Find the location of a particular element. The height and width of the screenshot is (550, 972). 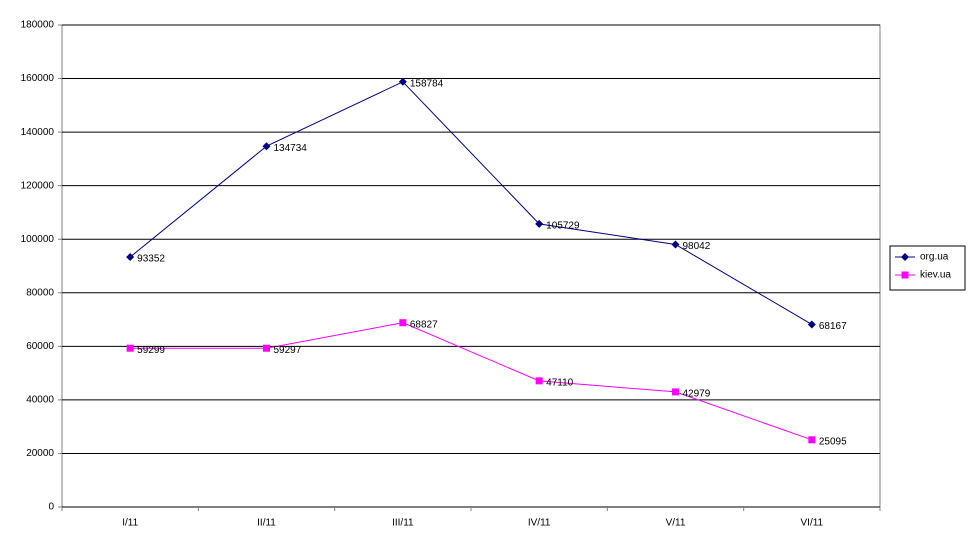

y-tick-label: 0 is located at coordinates (51, 507).